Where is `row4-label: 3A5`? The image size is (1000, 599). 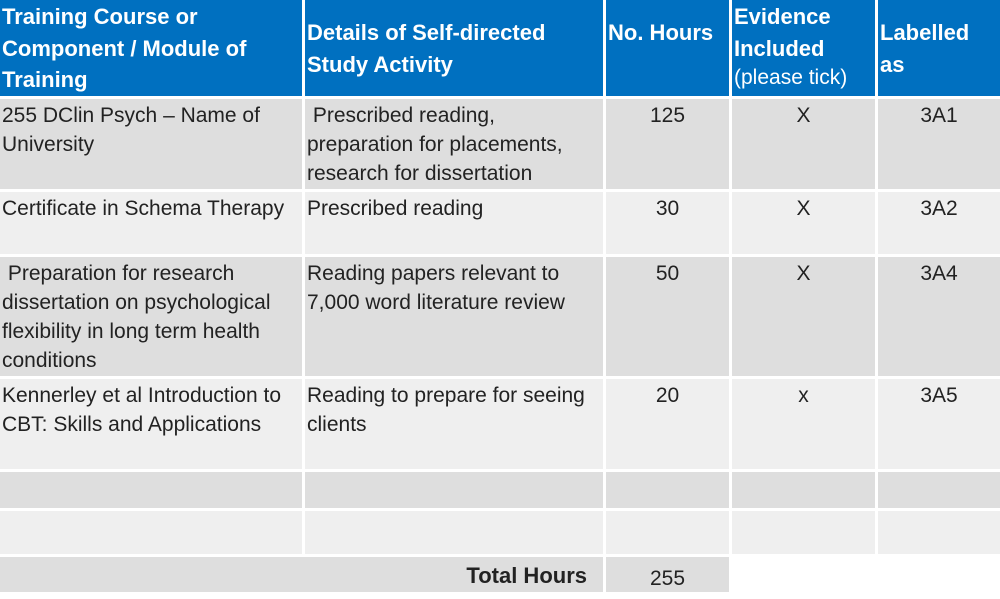
row4-label: 3A5 is located at coordinates (939, 424).